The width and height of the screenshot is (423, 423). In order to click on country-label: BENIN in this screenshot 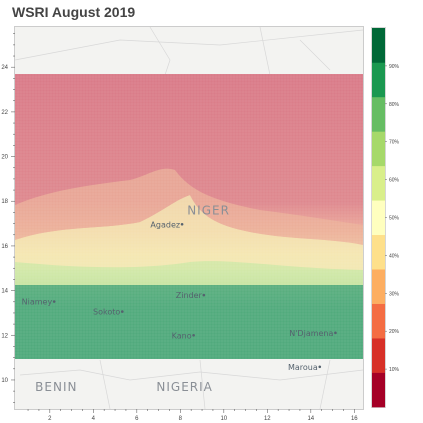, I will do `click(56, 387)`.